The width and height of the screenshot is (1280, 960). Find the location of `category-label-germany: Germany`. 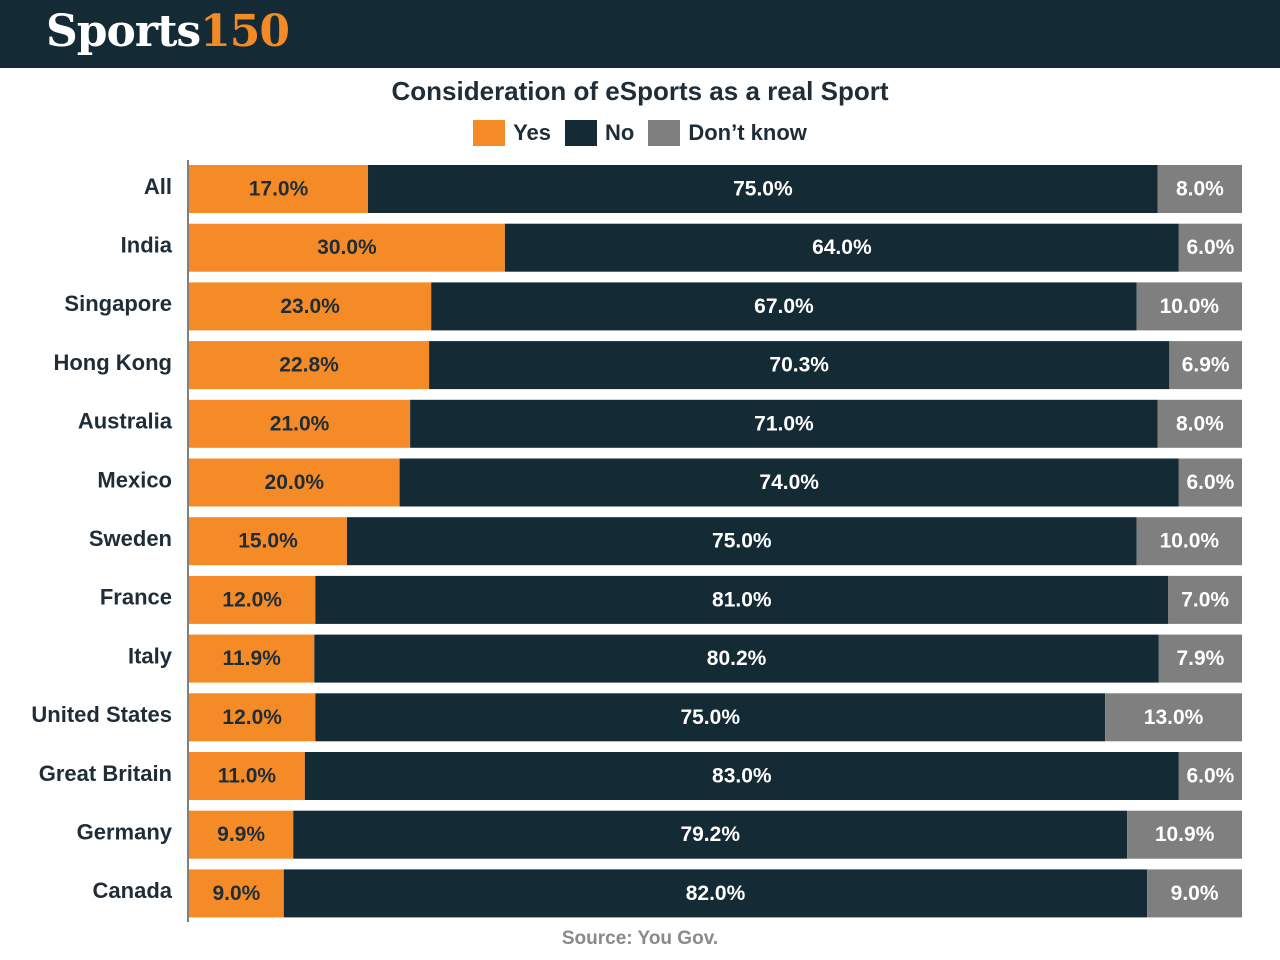

category-label-germany: Germany is located at coordinates (125, 832).